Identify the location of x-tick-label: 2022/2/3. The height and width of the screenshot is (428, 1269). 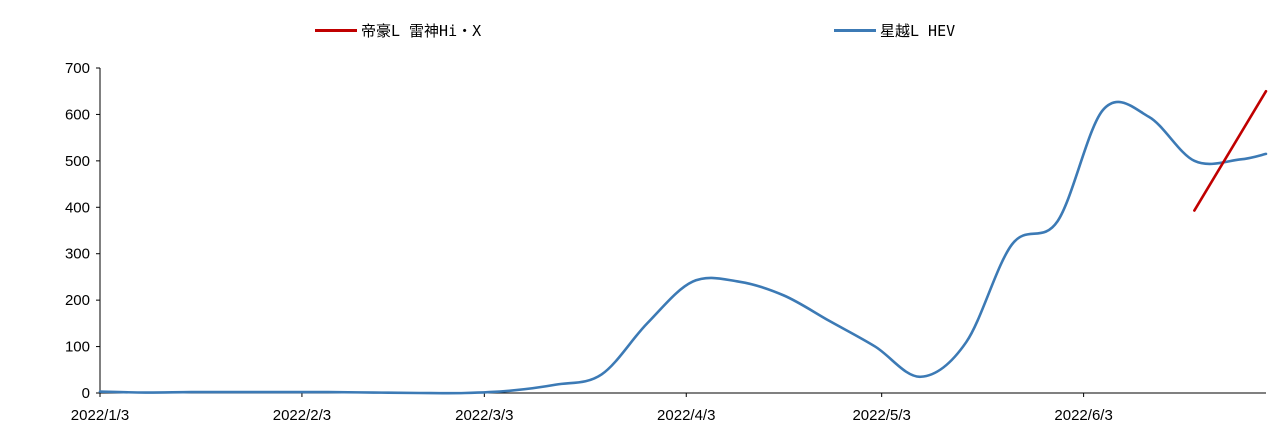
(302, 415).